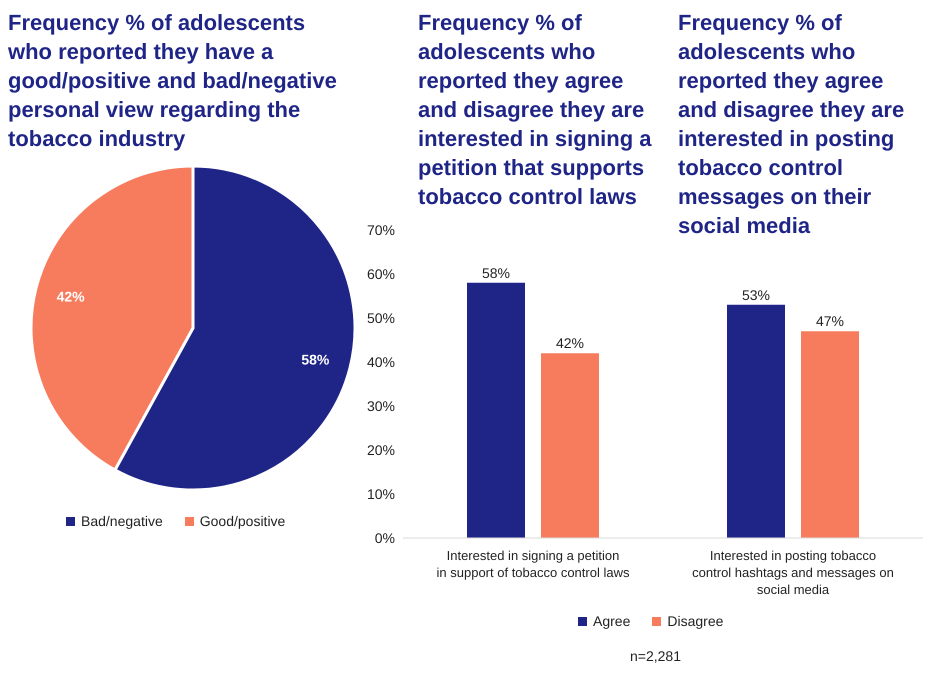 The height and width of the screenshot is (676, 943). What do you see at coordinates (380, 406) in the screenshot?
I see `y-tick-label: 30%` at bounding box center [380, 406].